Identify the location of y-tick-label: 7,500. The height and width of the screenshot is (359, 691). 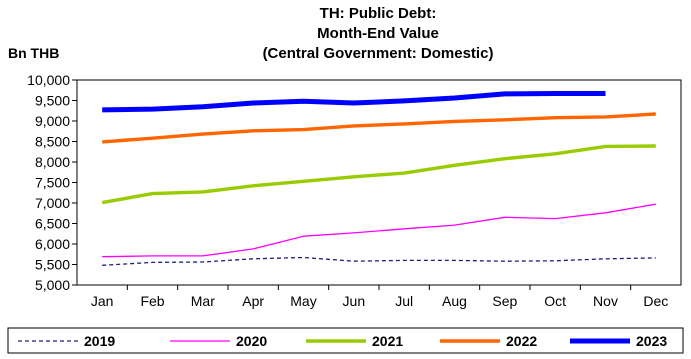
(52, 183).